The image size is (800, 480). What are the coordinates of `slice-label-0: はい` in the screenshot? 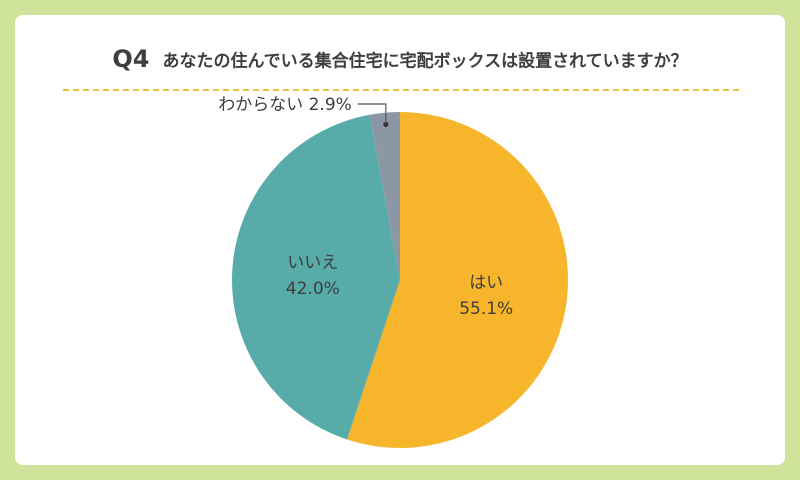 It's located at (486, 283).